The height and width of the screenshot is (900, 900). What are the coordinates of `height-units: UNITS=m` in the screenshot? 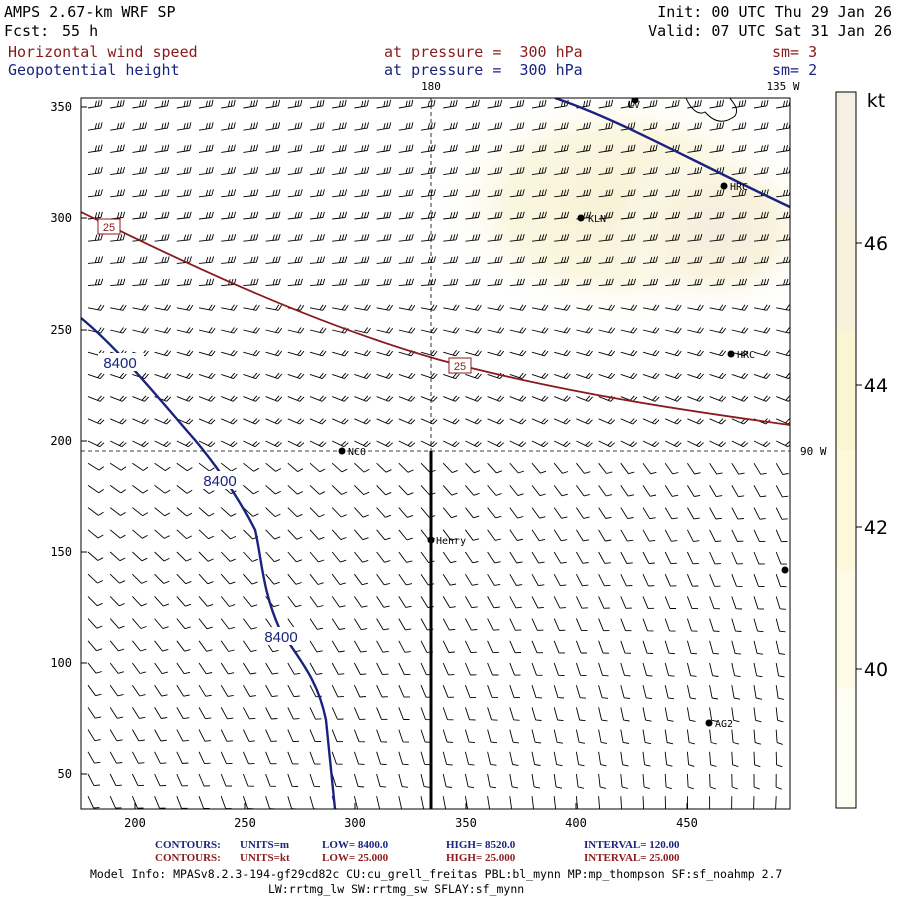 It's located at (264, 845).